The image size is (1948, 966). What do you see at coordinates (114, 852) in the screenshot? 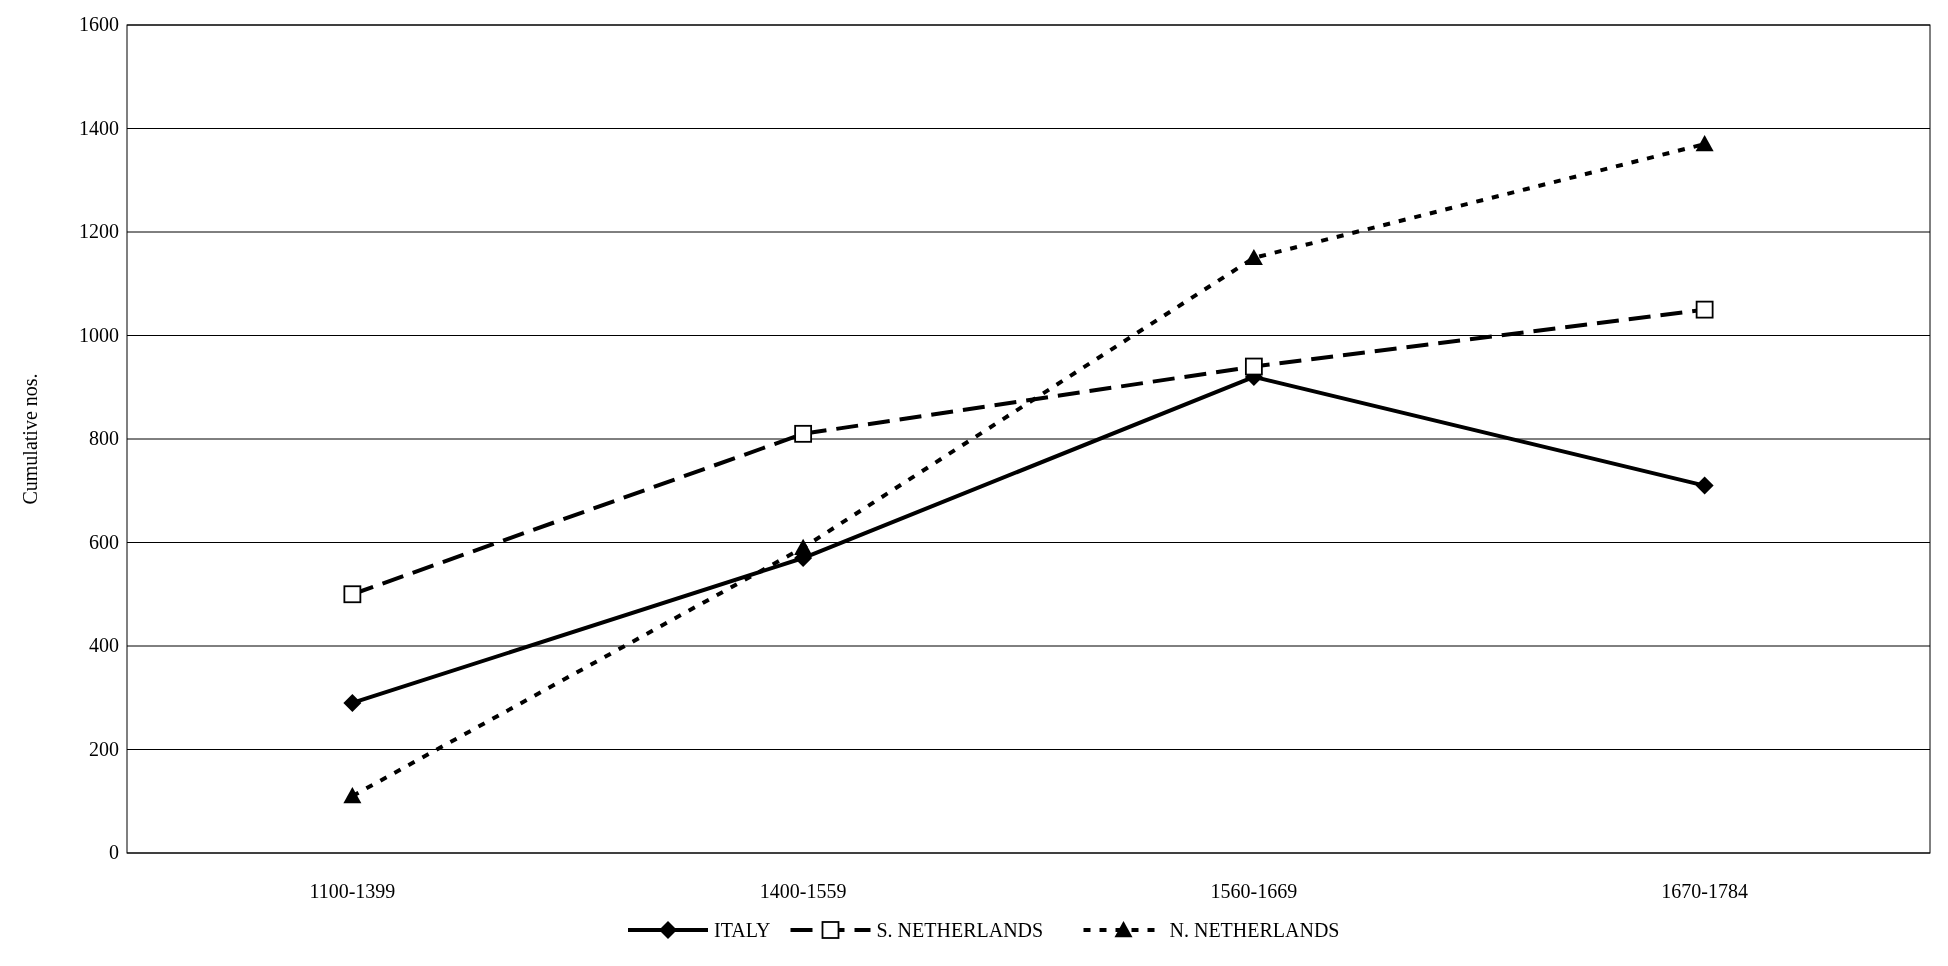
I see `y-tick-label: 0` at bounding box center [114, 852].